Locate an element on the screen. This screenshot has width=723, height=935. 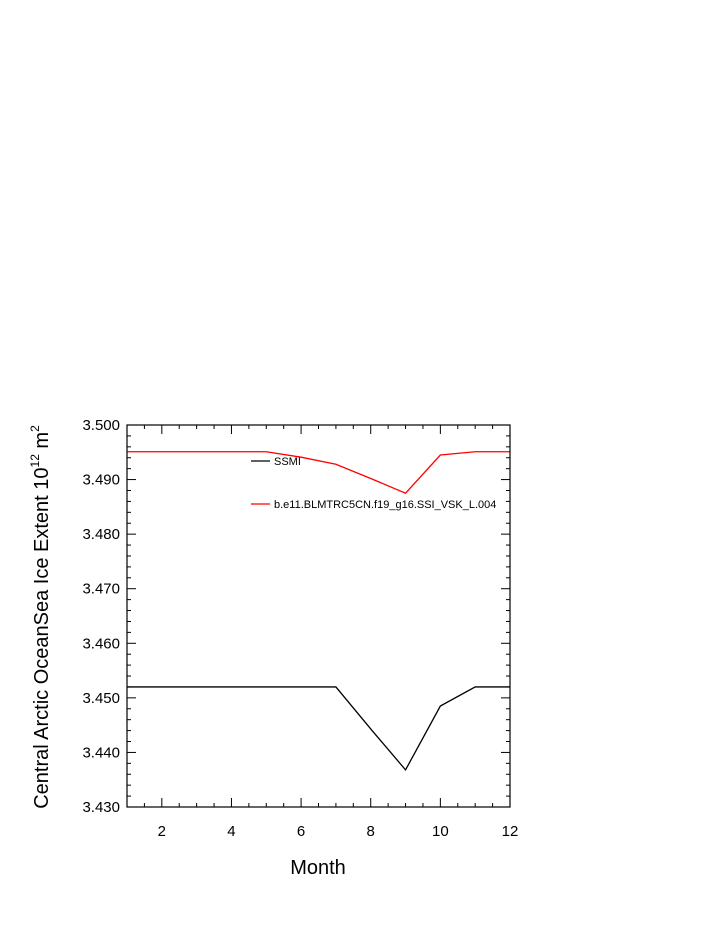
y-tick-label: 3.440 is located at coordinates (101, 752).